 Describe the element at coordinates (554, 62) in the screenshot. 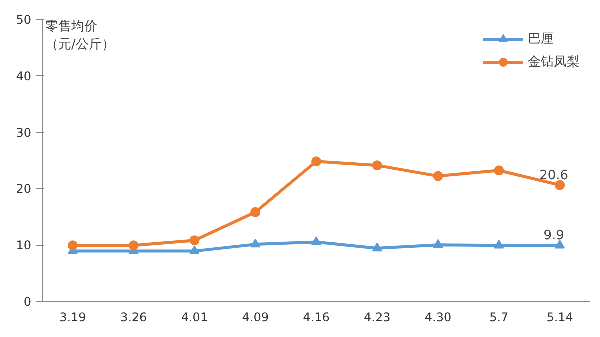

I see `legend-label: 金钻凤梨` at that location.